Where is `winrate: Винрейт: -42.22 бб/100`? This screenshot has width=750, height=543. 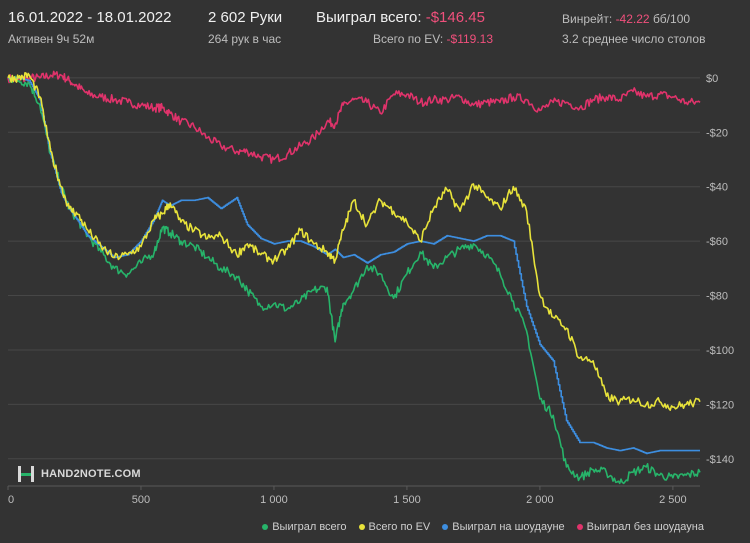 winrate: Винрейт: -42.22 бб/100 is located at coordinates (626, 19).